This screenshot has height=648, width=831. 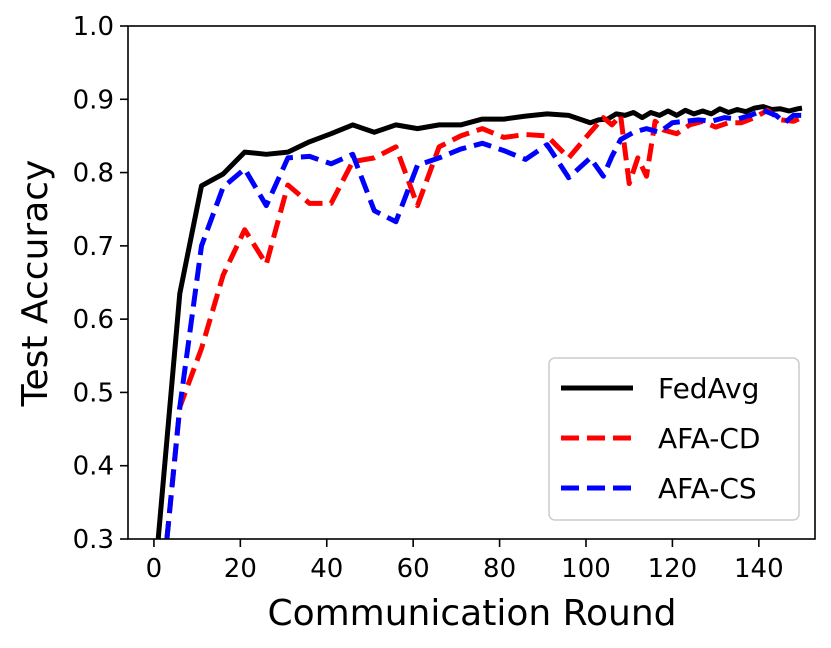 I want to click on x-tick-label: 100, so click(x=586, y=569).